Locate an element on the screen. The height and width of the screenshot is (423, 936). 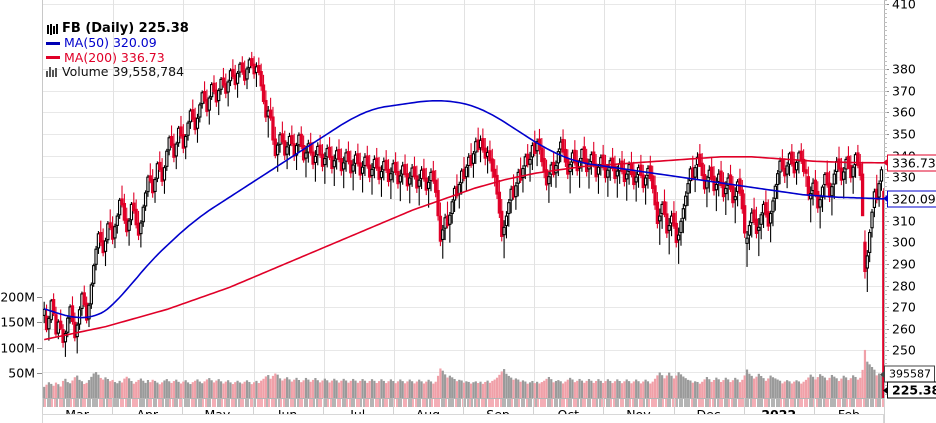
ma200-value: 336.73 is located at coordinates (909, 163).